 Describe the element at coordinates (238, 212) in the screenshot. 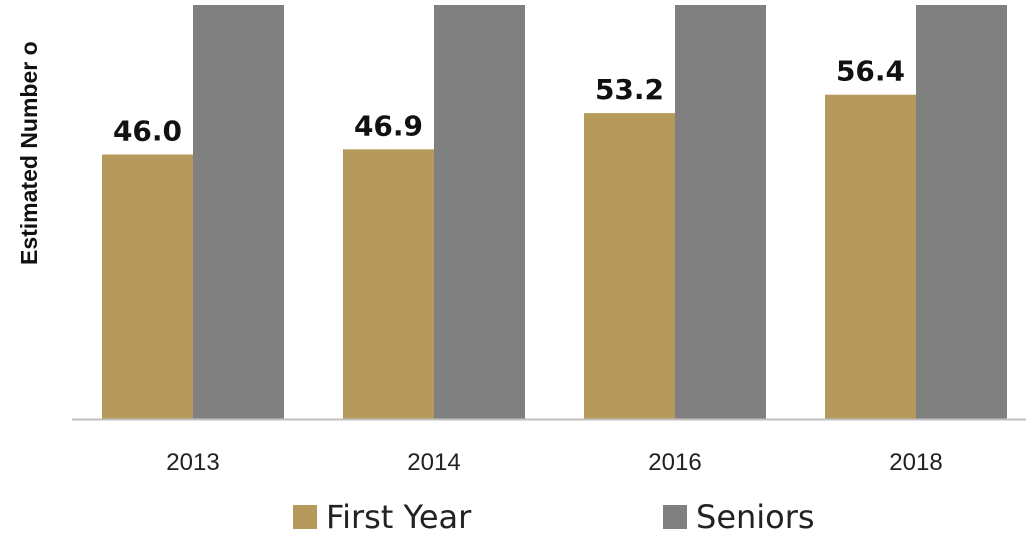

I see `bar-seniors-2013` at that location.